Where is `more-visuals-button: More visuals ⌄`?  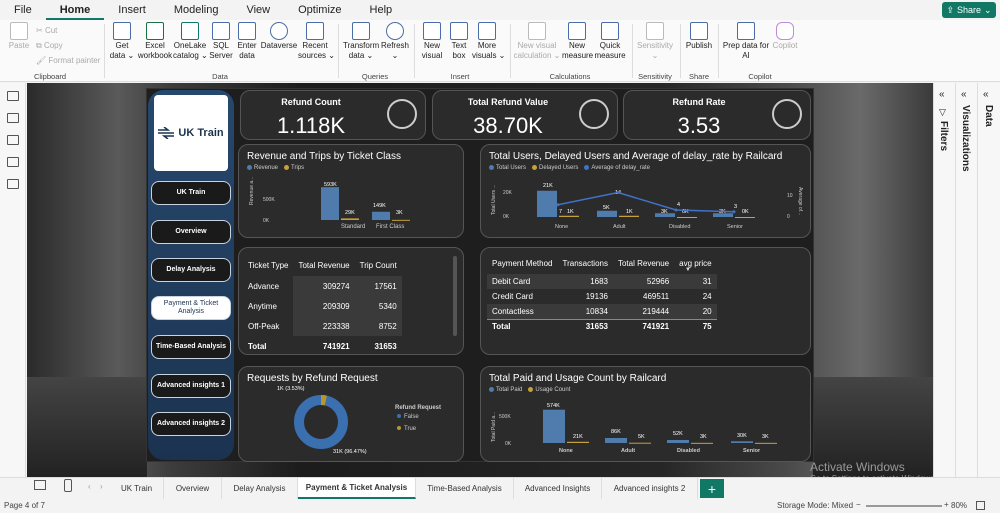 more-visuals-button: More visuals ⌄ is located at coordinates (488, 41).